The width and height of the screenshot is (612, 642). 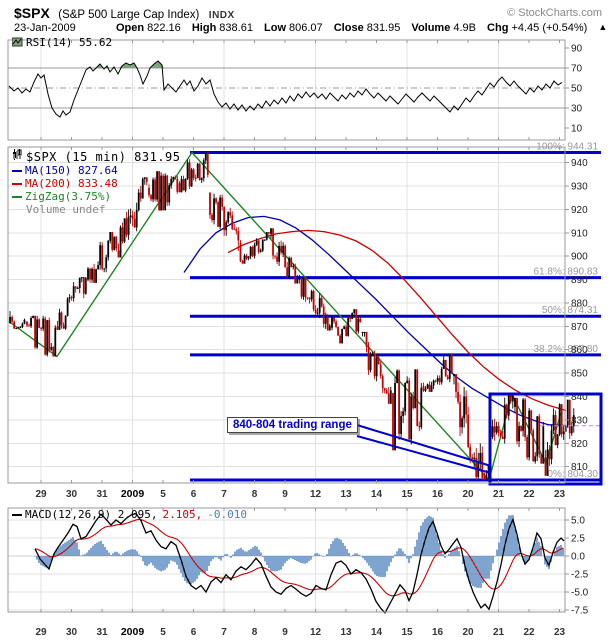 What do you see at coordinates (560, 494) in the screenshot?
I see `price-x-label: 23` at bounding box center [560, 494].